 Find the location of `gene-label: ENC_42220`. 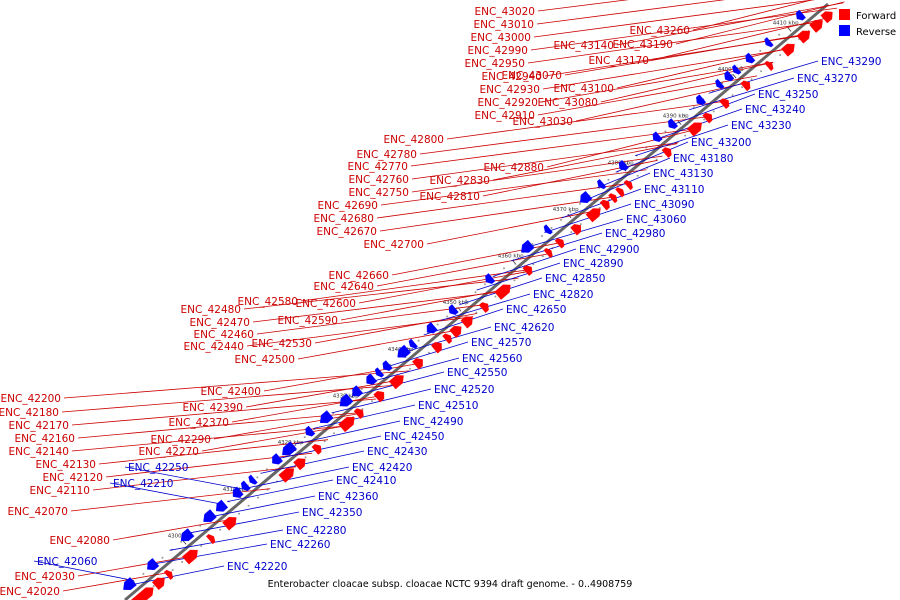

gene-label: ENC_42220 is located at coordinates (257, 567).